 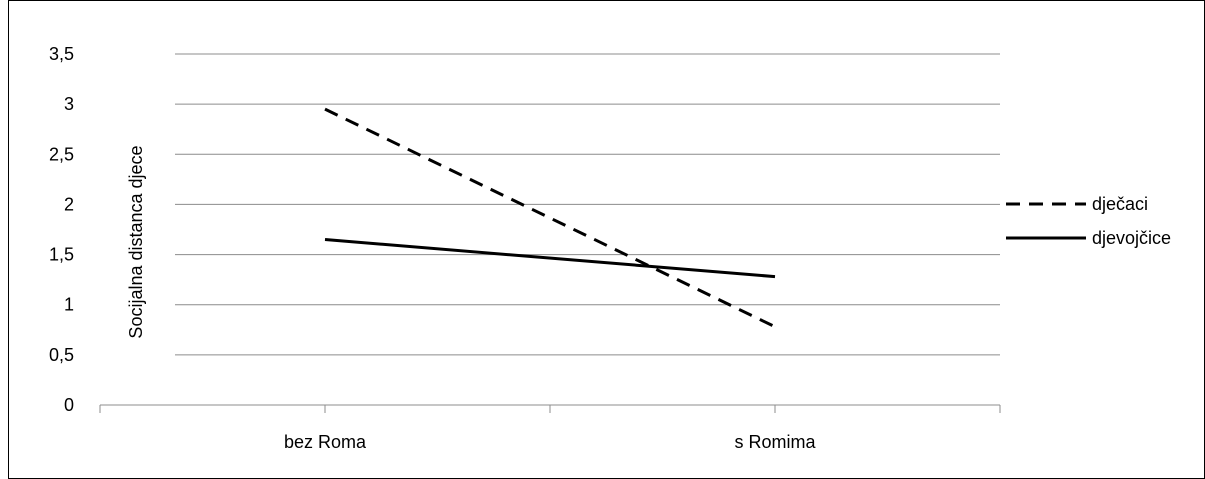 What do you see at coordinates (775, 442) in the screenshot?
I see `x-tick-label: s Romima` at bounding box center [775, 442].